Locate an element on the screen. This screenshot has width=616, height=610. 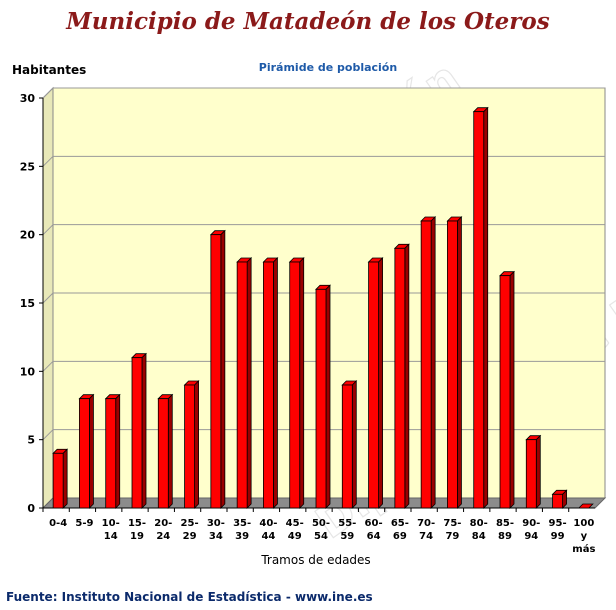
bar-top is located at coordinates (585, 506).